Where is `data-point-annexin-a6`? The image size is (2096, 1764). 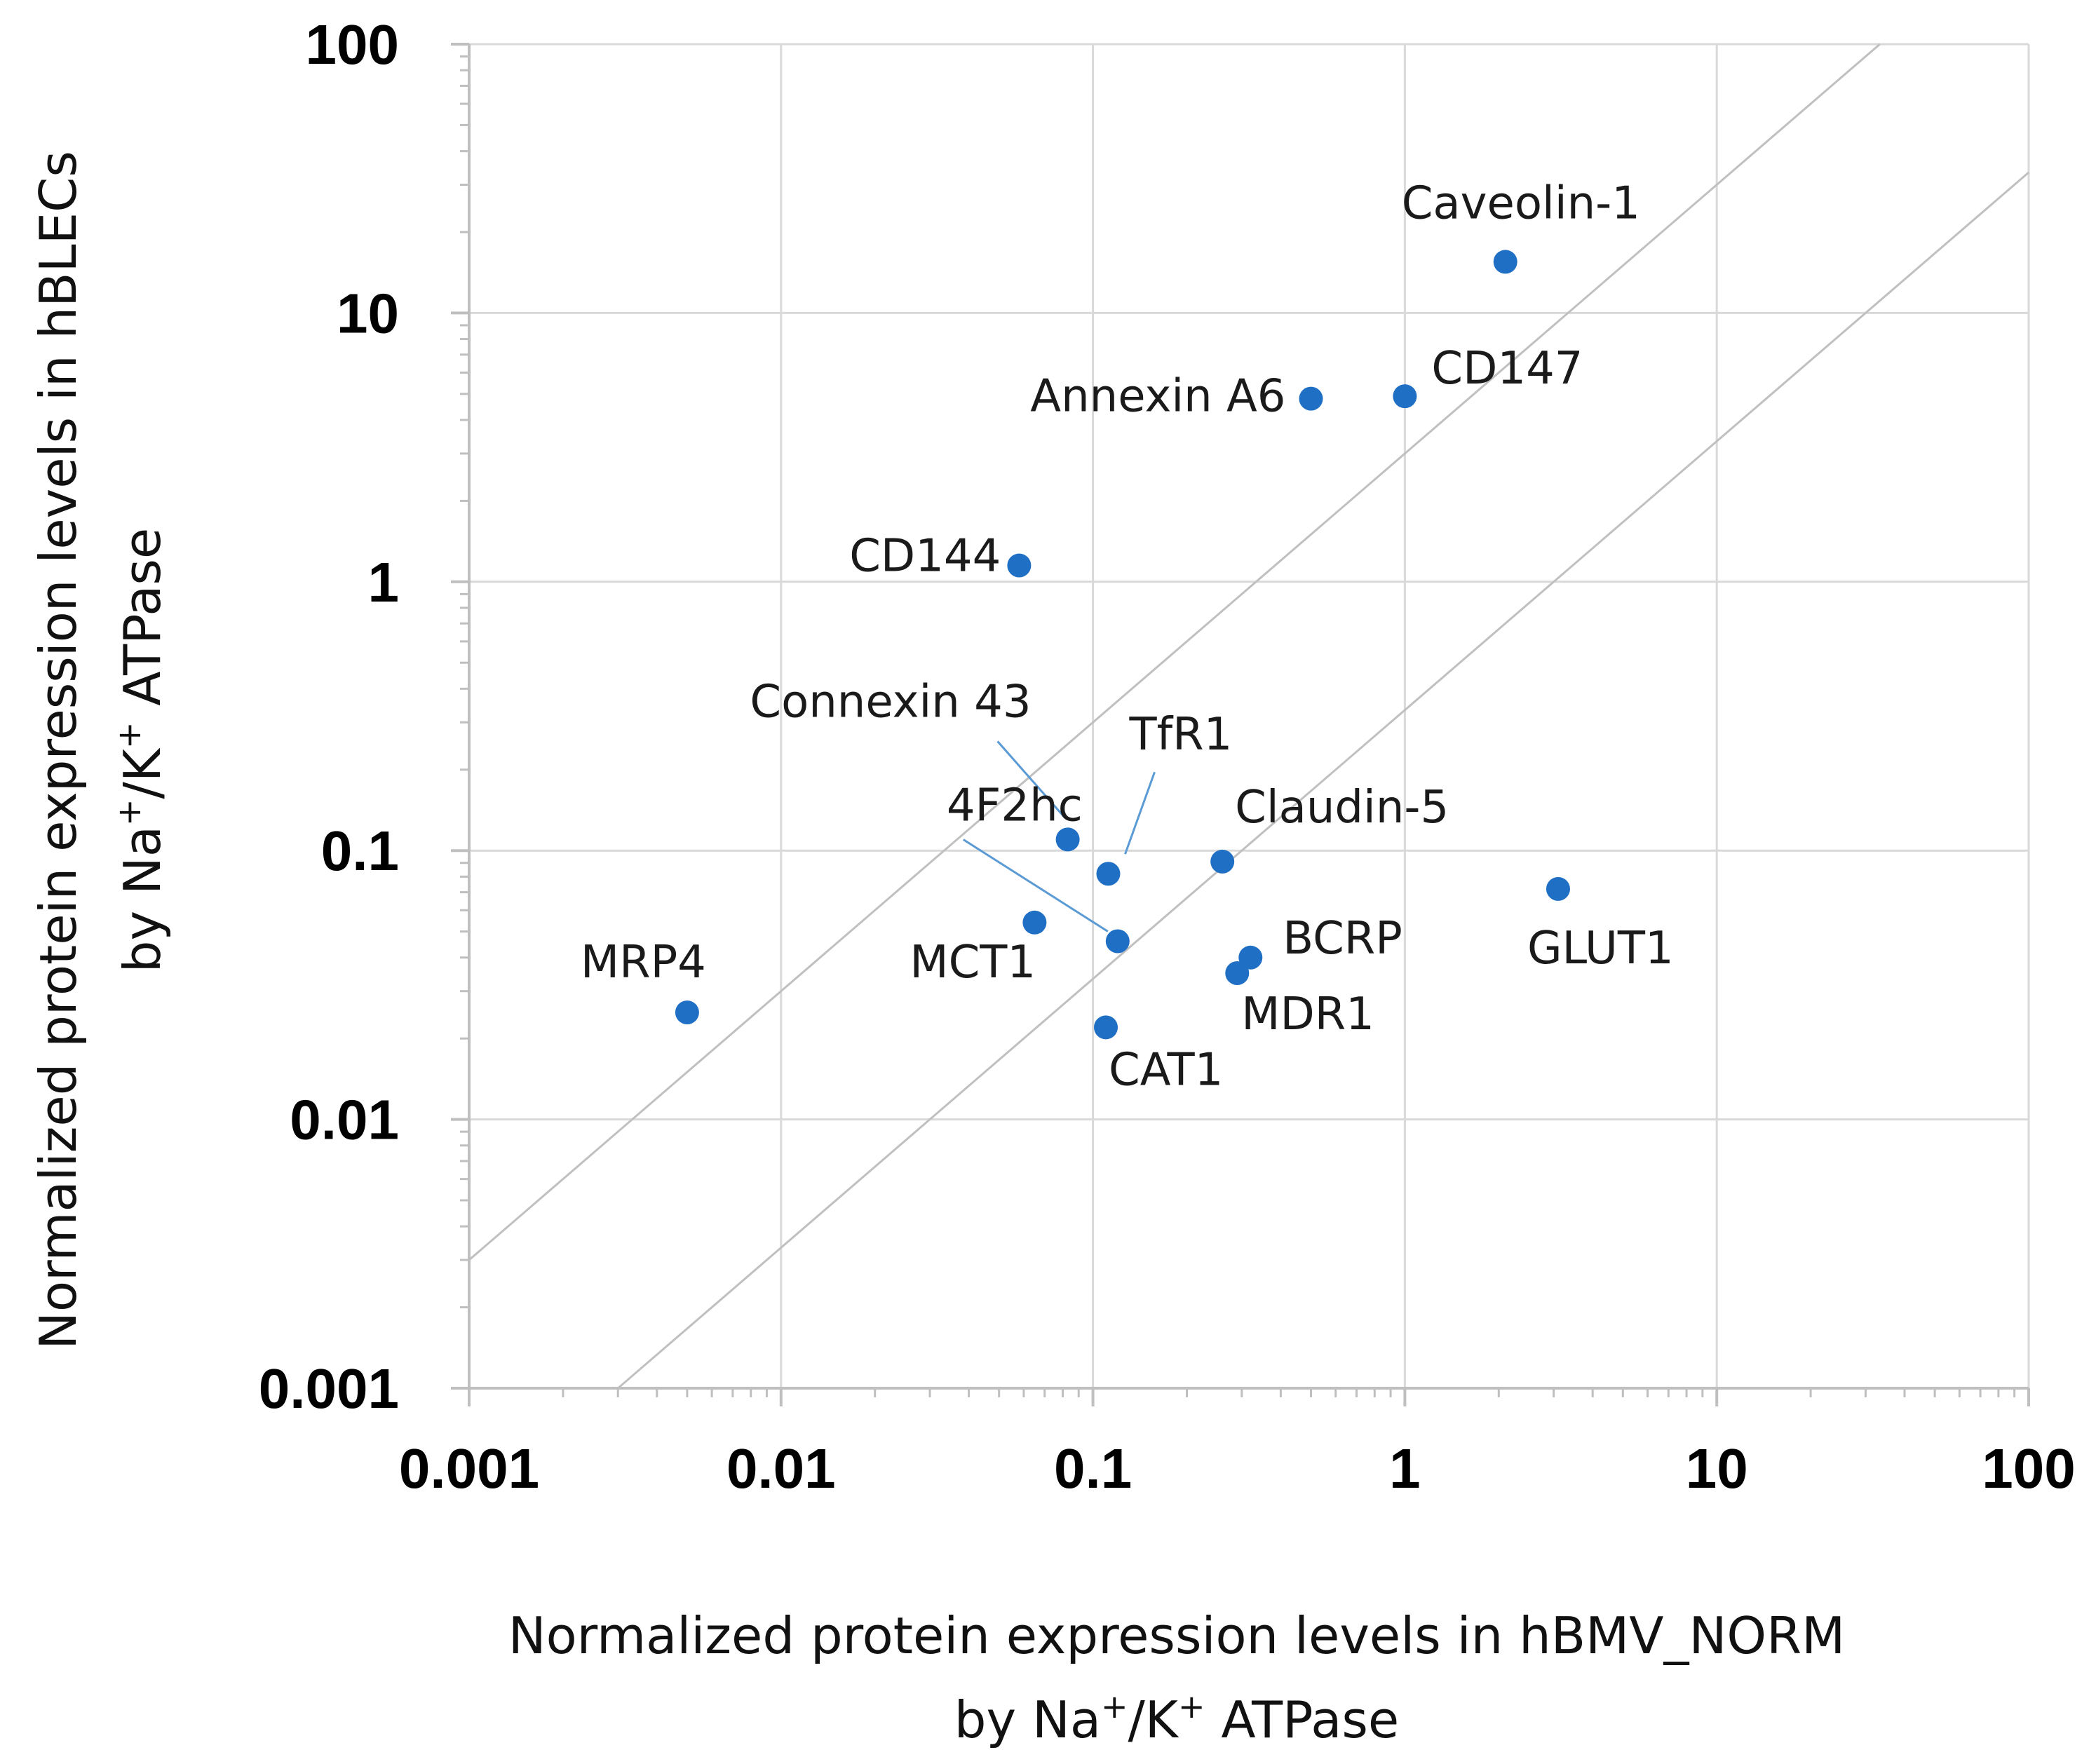
data-point-annexin-a6 is located at coordinates (1311, 399).